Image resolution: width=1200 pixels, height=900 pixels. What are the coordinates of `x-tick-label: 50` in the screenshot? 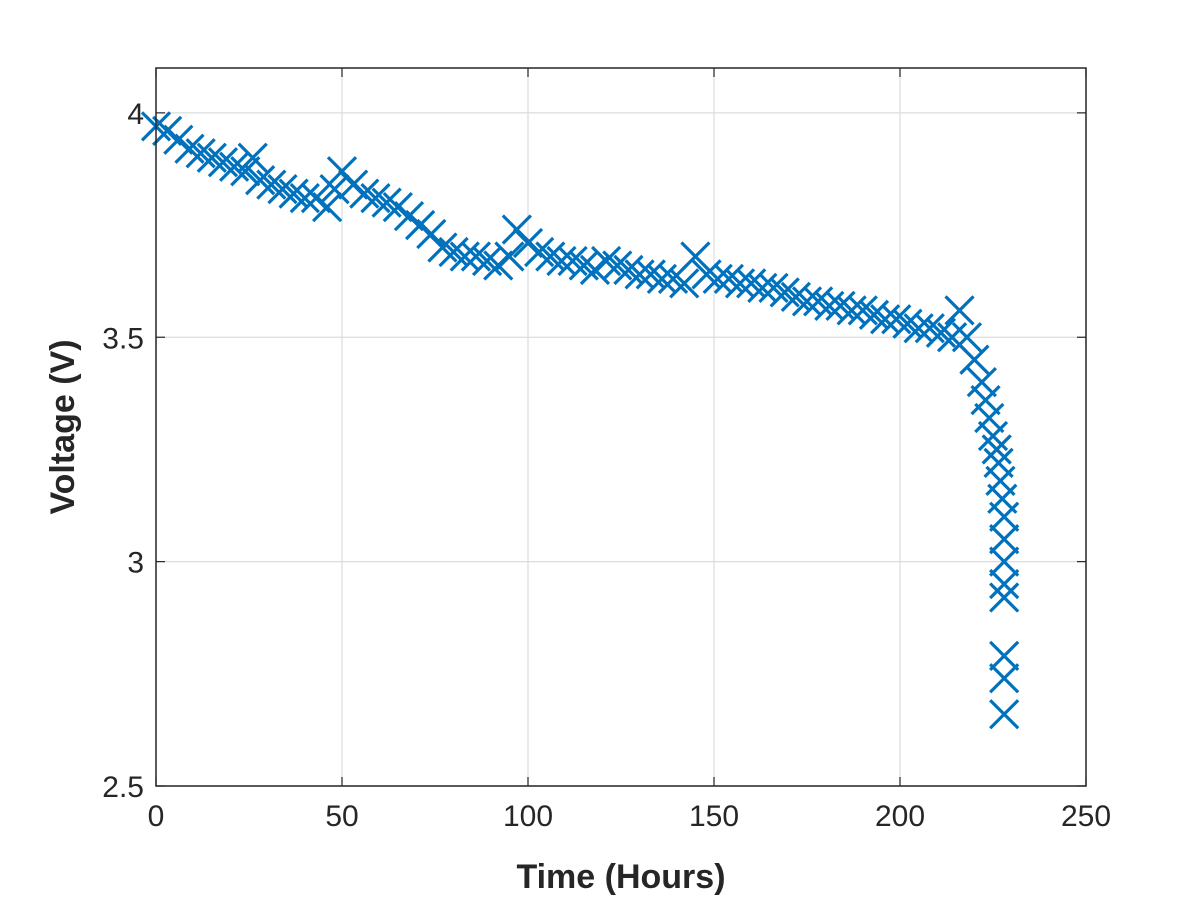 It's located at (341, 816).